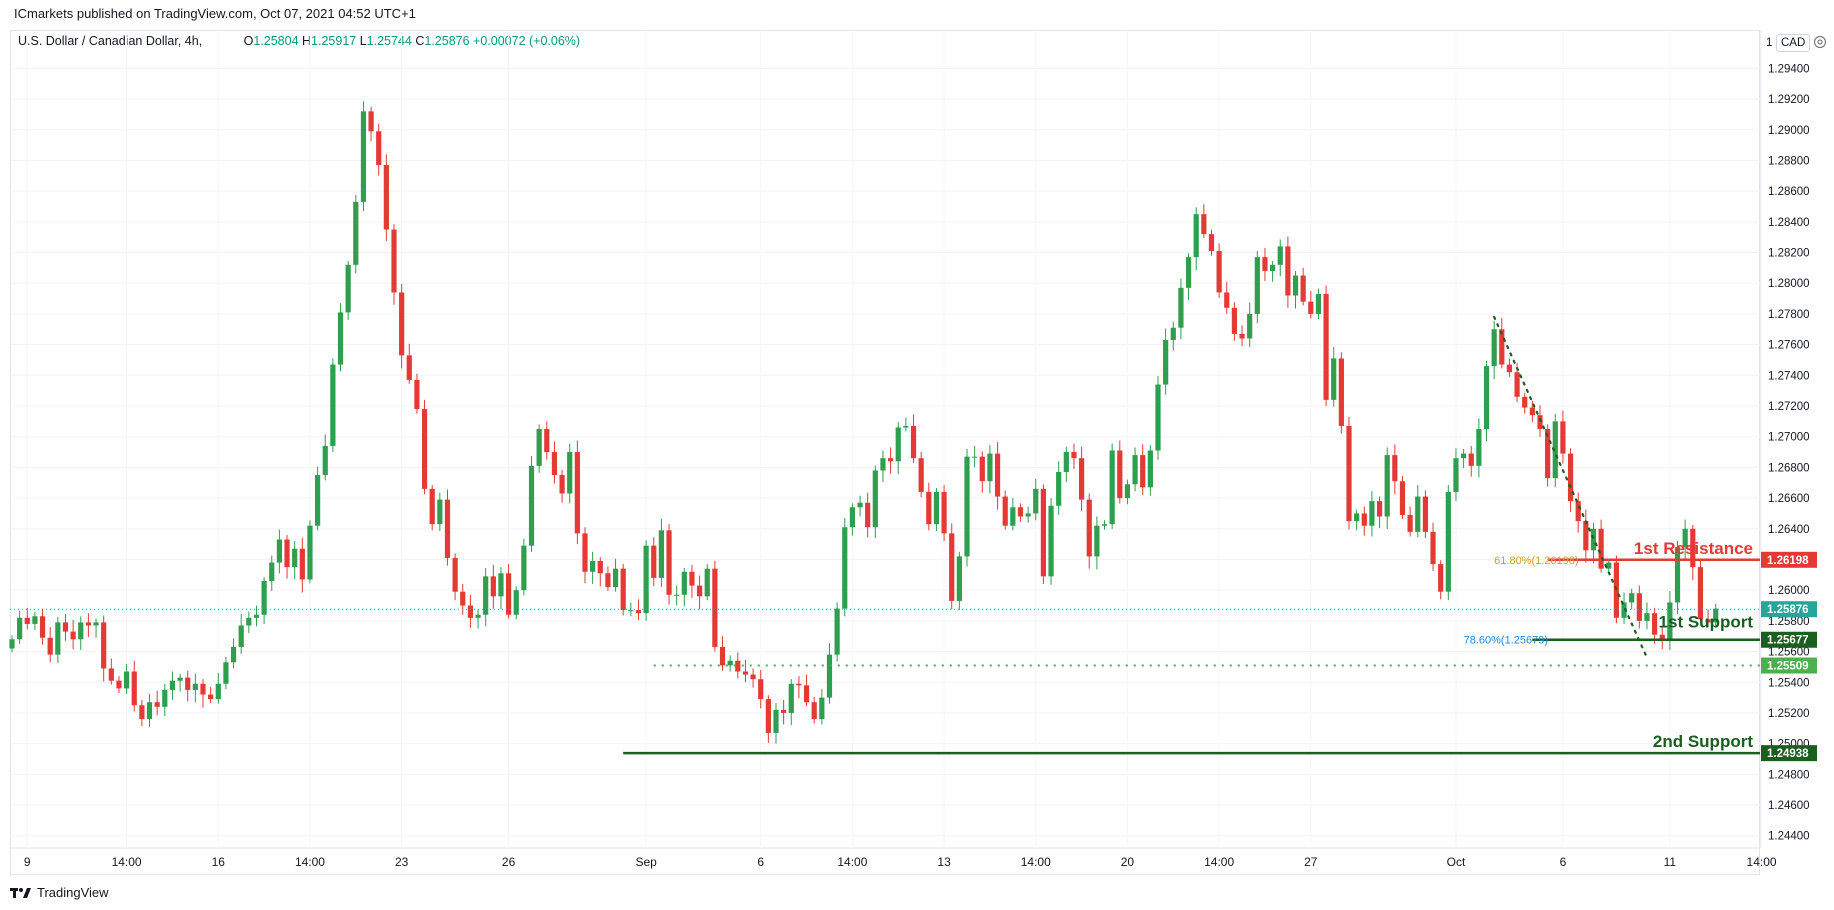 The width and height of the screenshot is (1834, 910). What do you see at coordinates (1571, 487) in the screenshot?
I see `descending-trendline` at bounding box center [1571, 487].